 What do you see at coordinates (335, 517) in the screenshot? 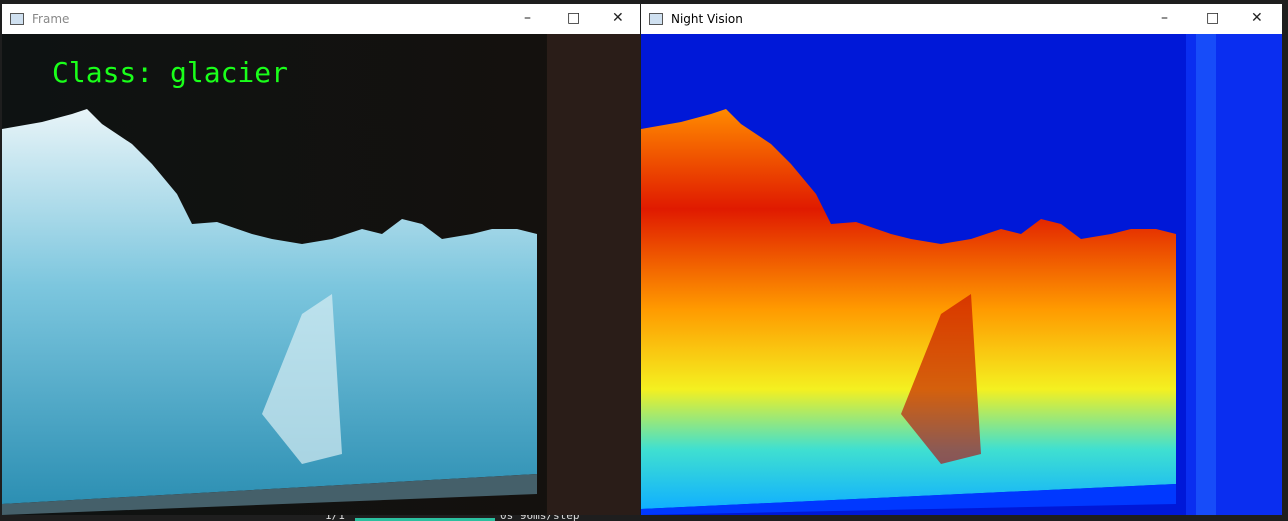
I see `progress-count: 1/1` at bounding box center [335, 517].